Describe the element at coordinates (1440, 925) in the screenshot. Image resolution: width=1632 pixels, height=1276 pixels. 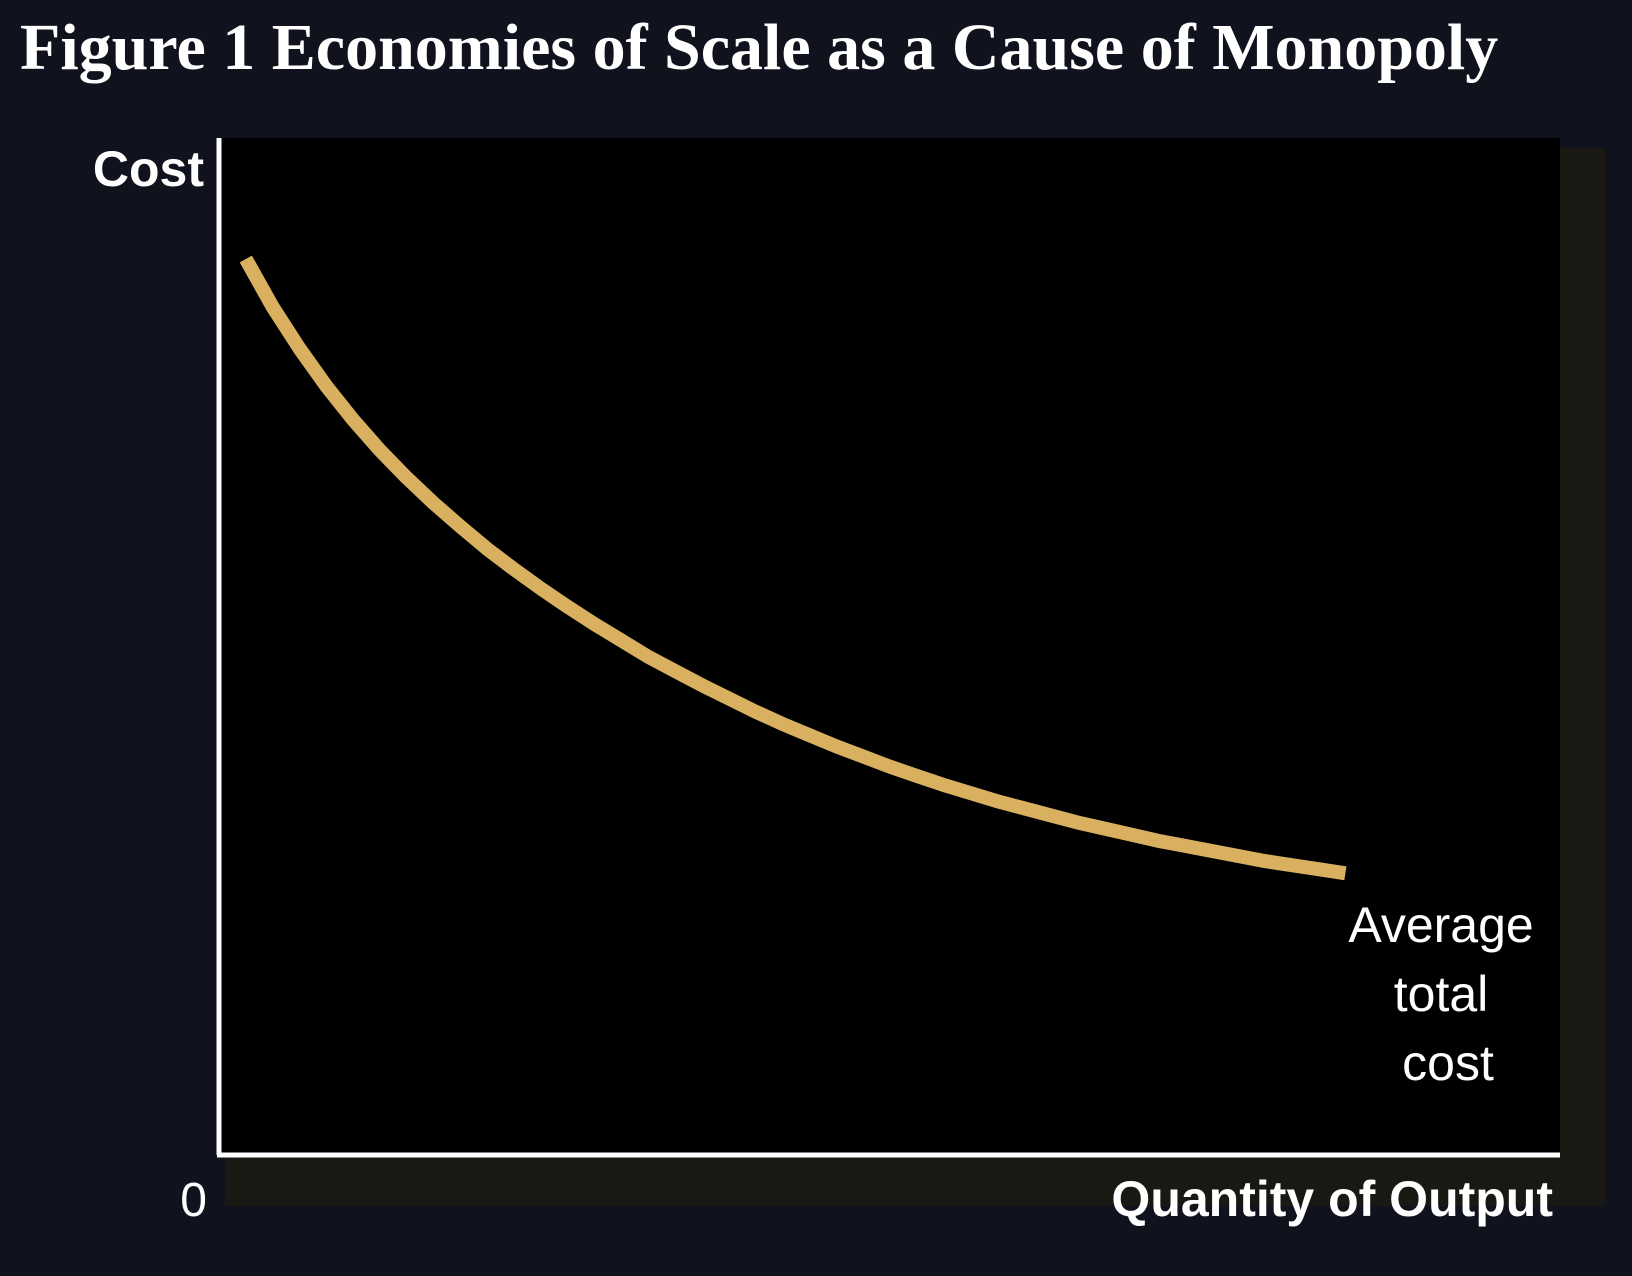
I see `series-label-line-1: Average` at that location.